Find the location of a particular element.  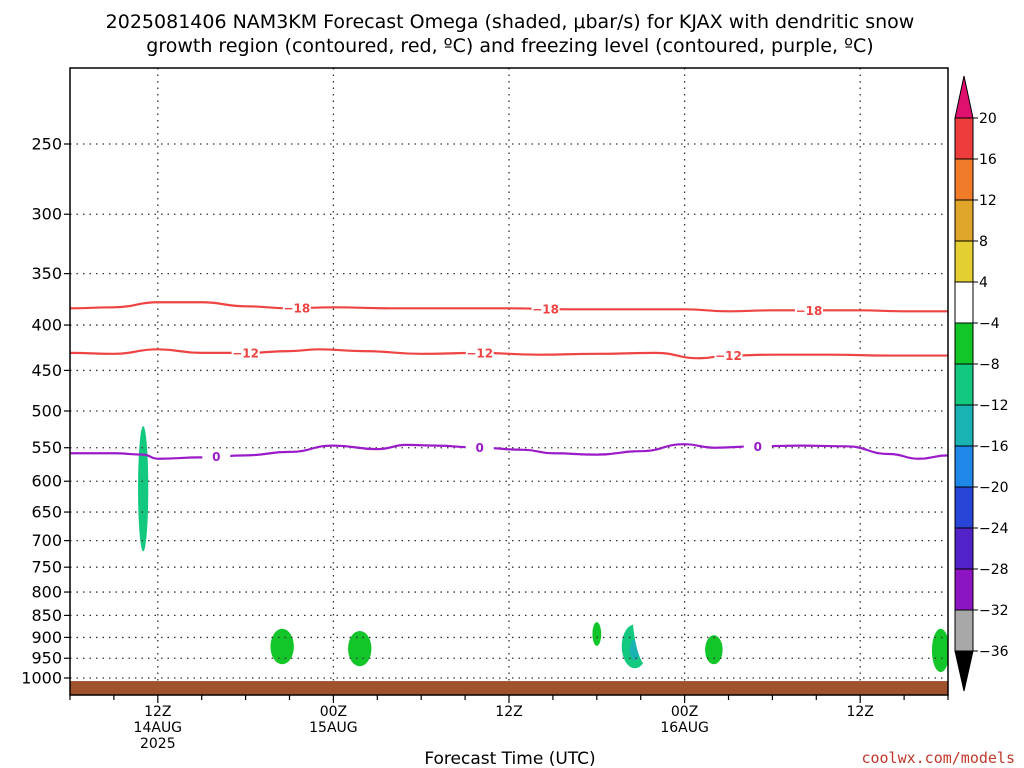

y-tick-label-750: 750 is located at coordinates (46, 567).